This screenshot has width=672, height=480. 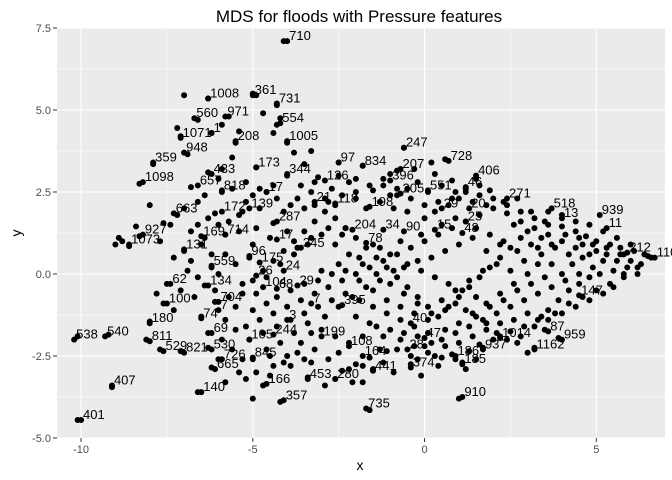 I want to click on point-label: 1098, so click(x=159, y=176).